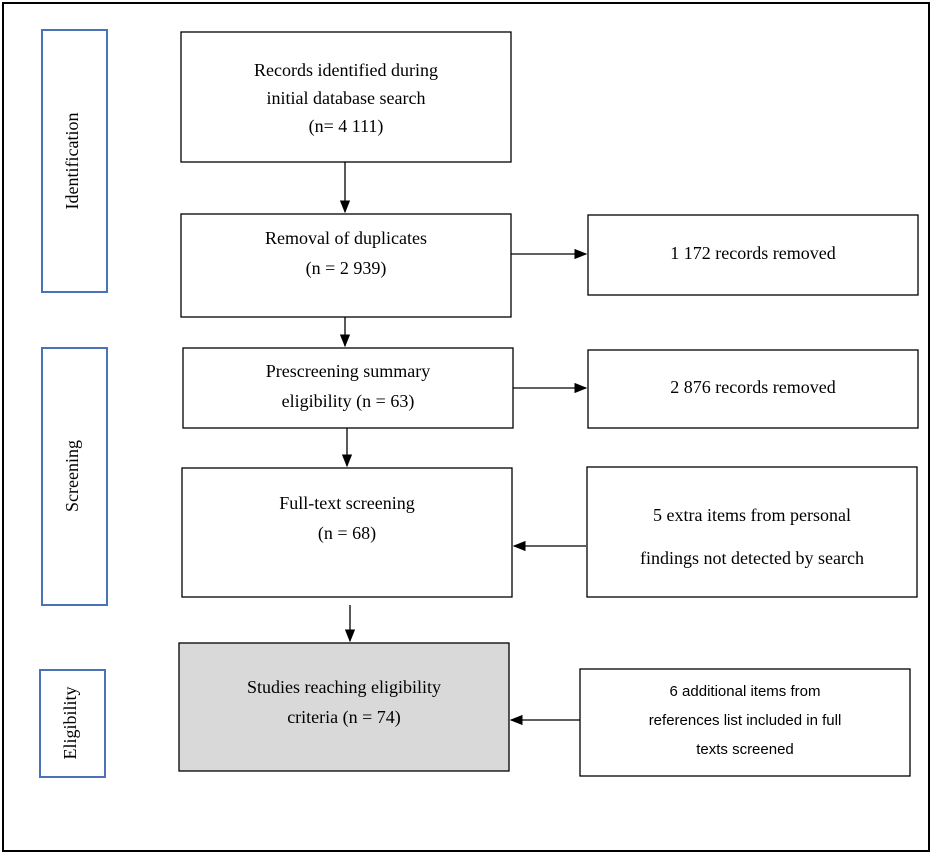 The image size is (932, 854). I want to click on stage-label: Eligibility, so click(70, 722).